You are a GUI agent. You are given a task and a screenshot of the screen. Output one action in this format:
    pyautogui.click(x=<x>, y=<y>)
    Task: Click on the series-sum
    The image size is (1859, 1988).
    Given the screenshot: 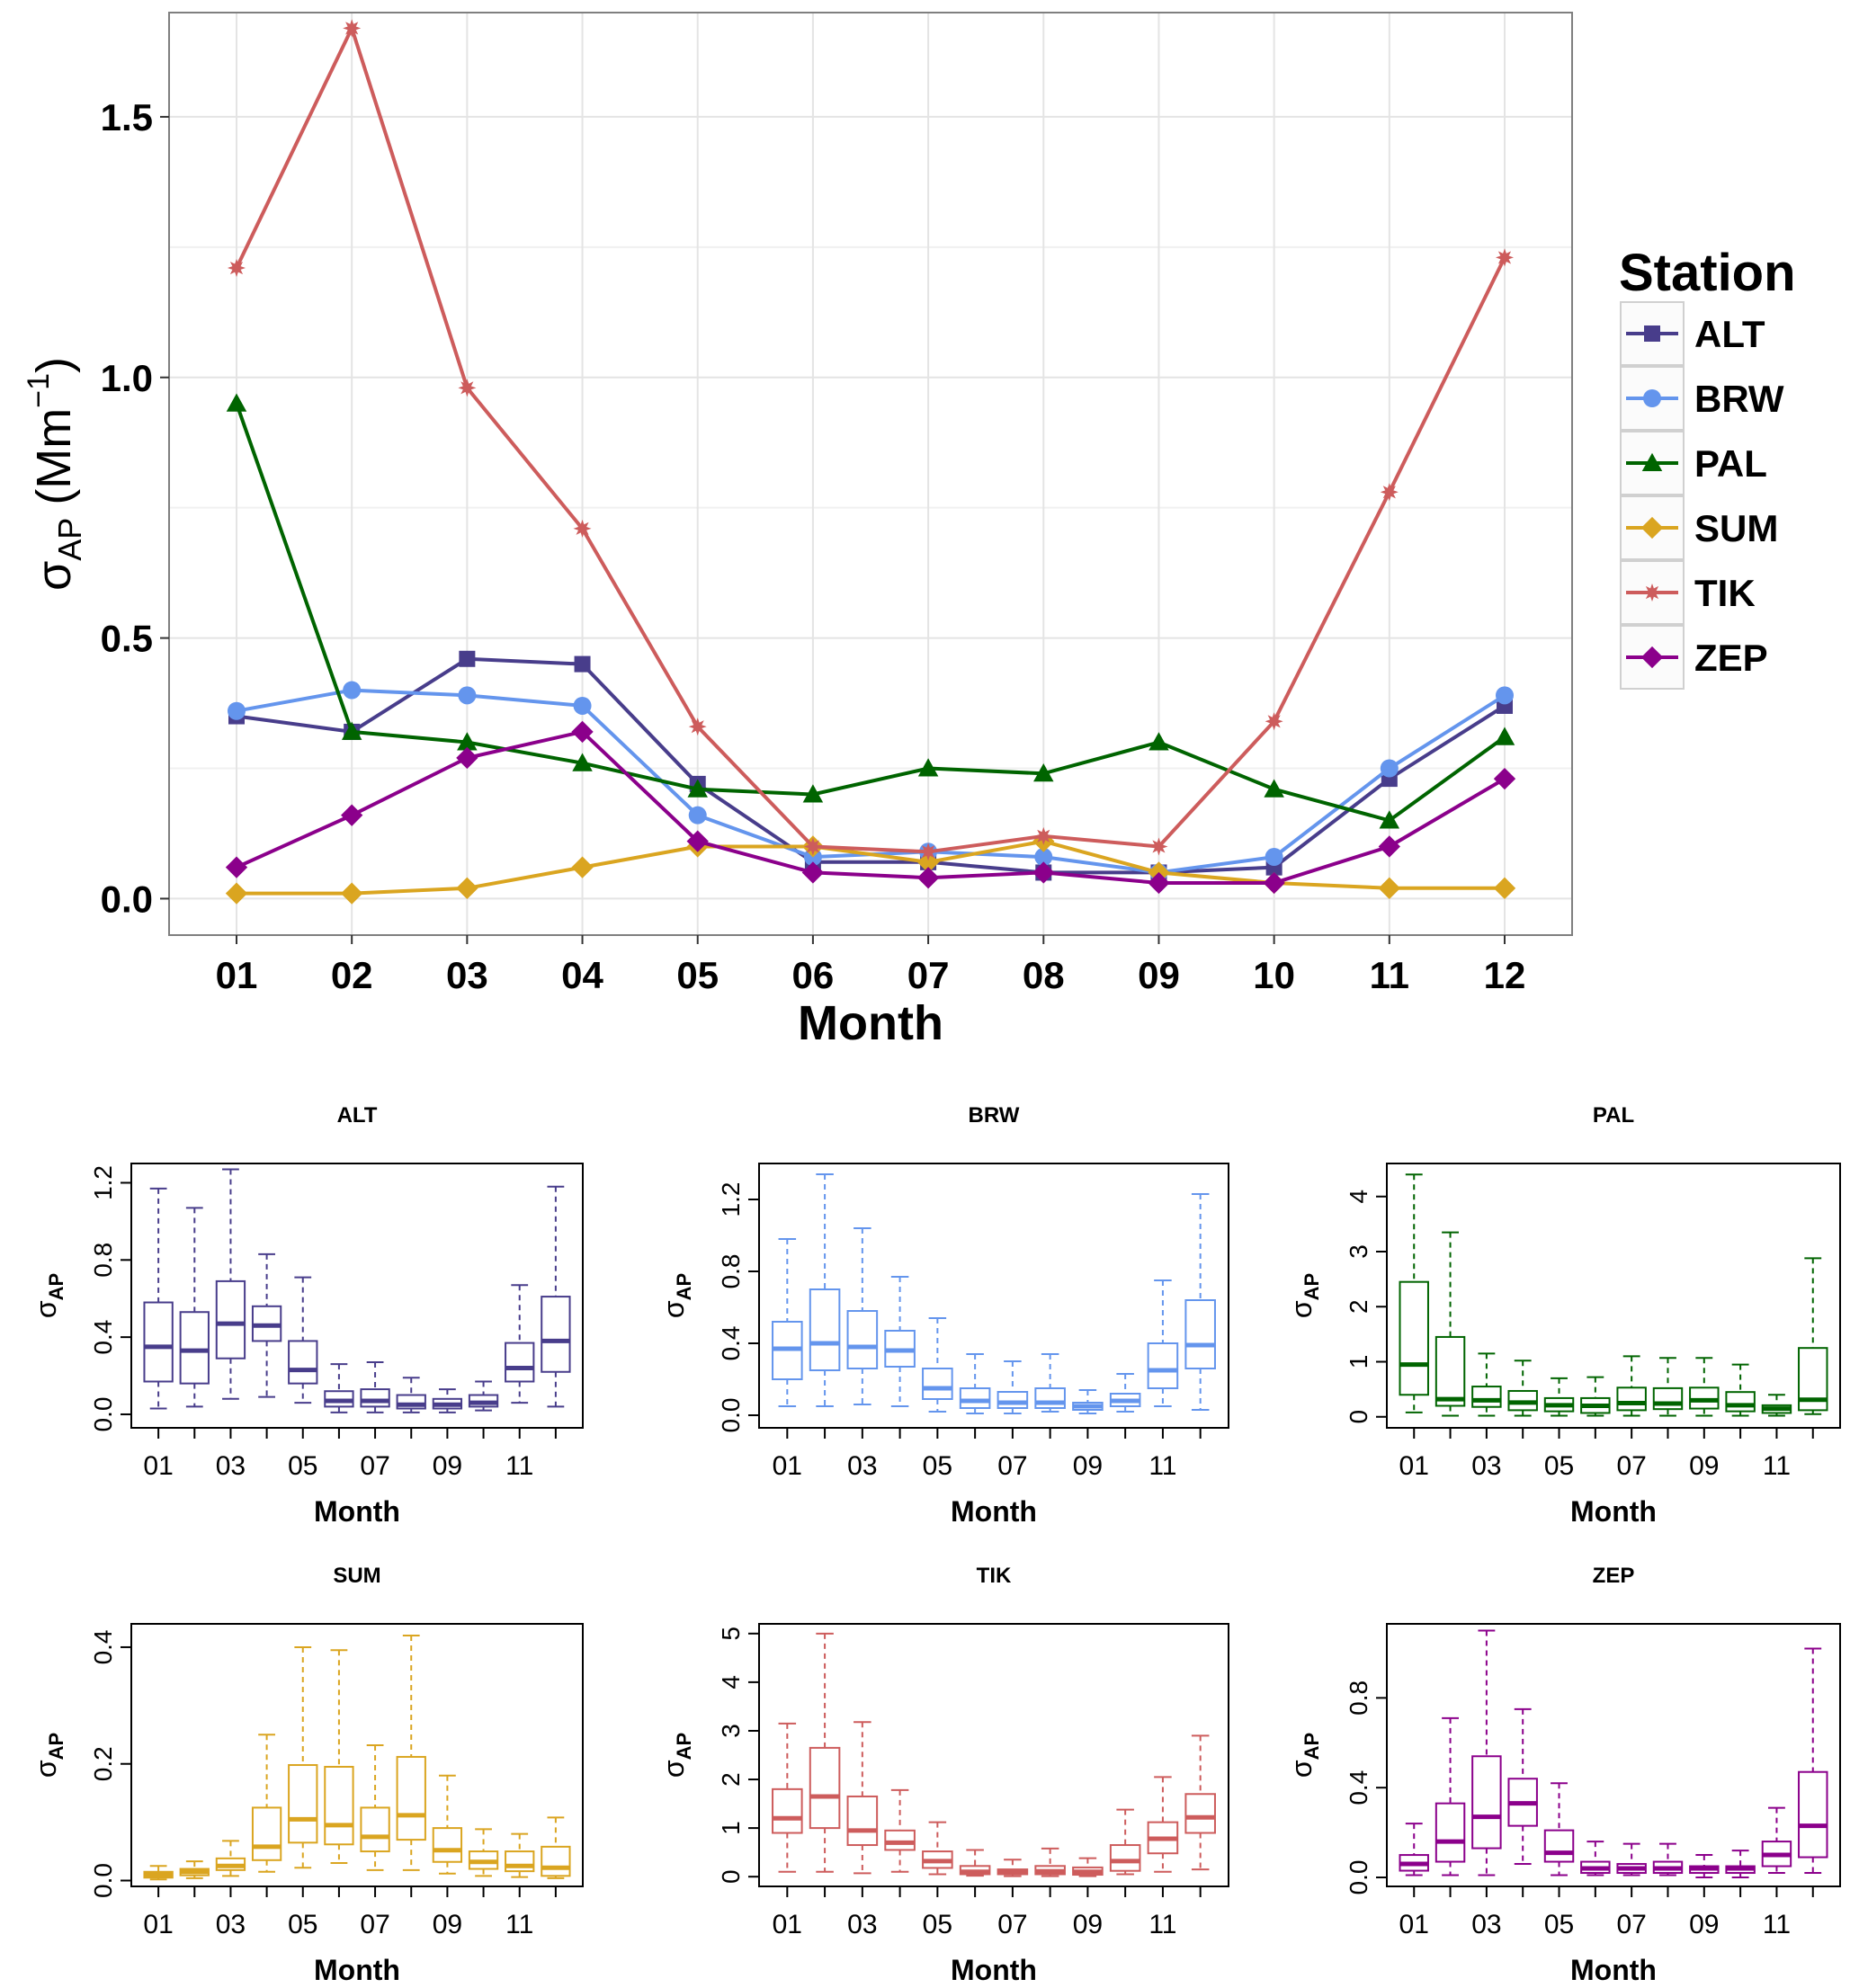 What is the action you would take?
    pyautogui.click(x=870, y=867)
    